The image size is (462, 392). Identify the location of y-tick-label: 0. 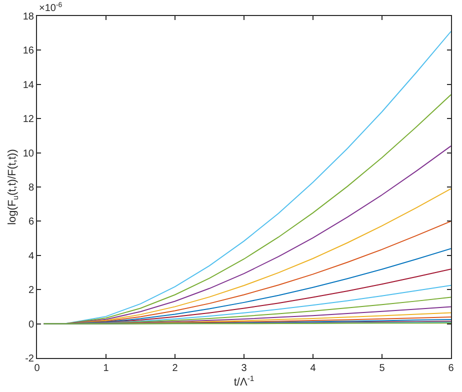
(31, 324).